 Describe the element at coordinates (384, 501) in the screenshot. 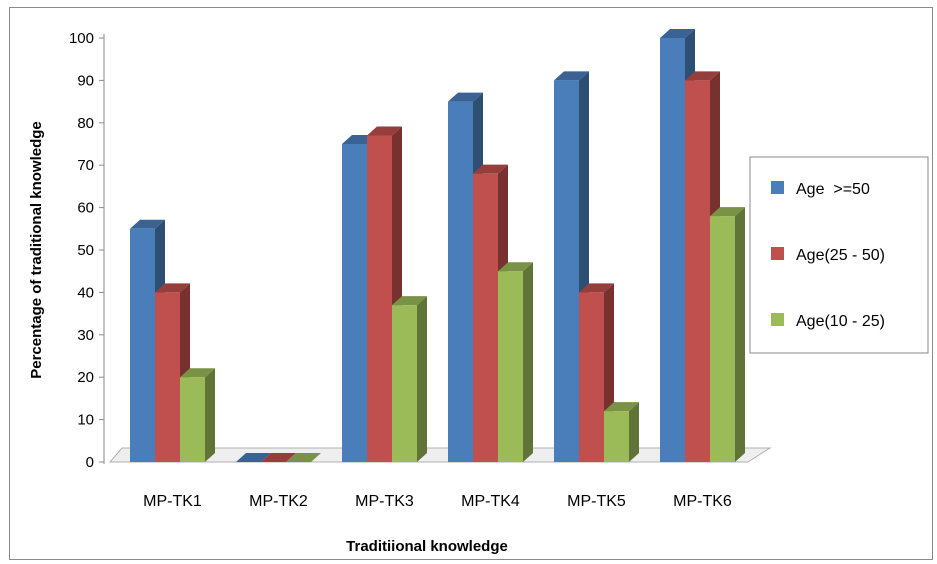

I see `x-tick-label: MP-TK3` at that location.